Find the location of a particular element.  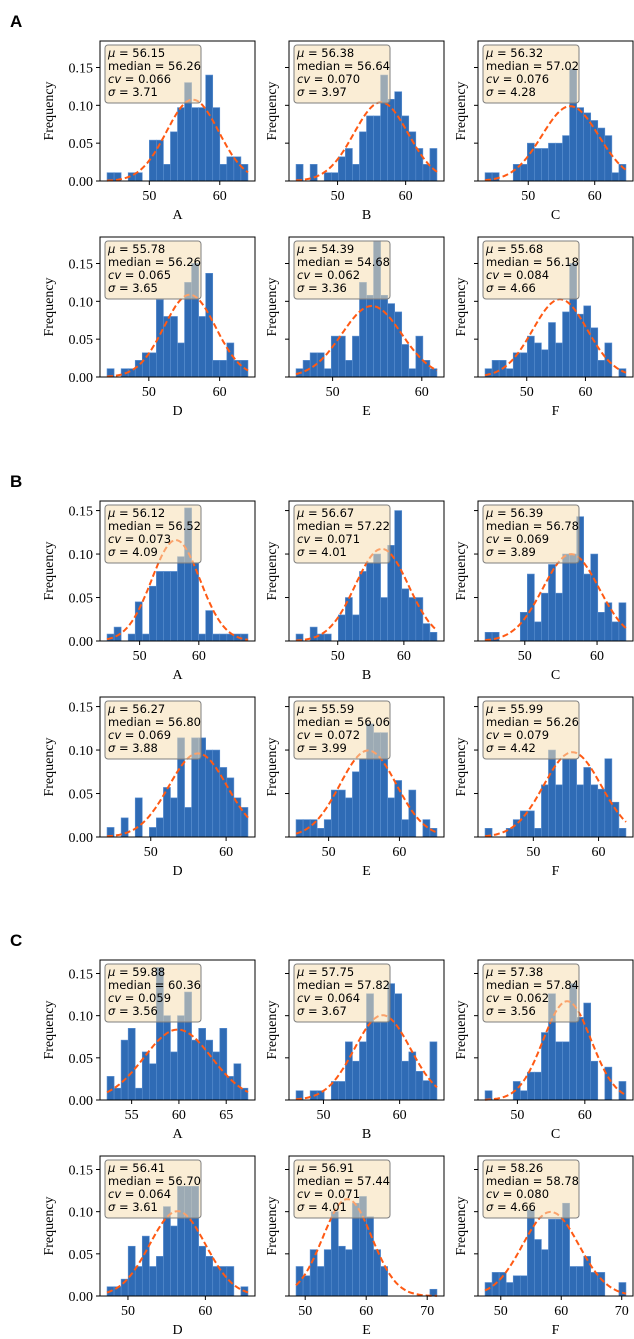

stat-value: = 4.66 is located at coordinates (514, 288).